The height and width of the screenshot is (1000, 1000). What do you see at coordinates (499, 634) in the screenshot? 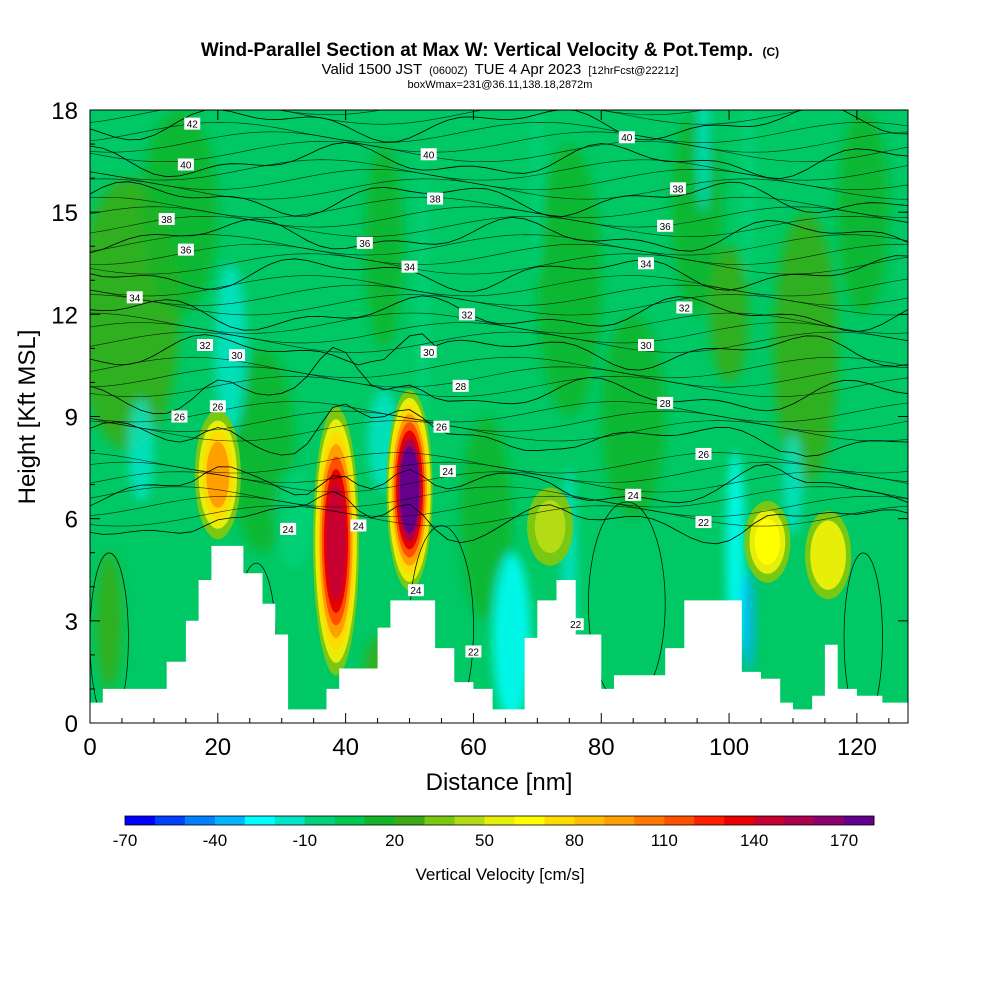
I see `terrain` at bounding box center [499, 634].